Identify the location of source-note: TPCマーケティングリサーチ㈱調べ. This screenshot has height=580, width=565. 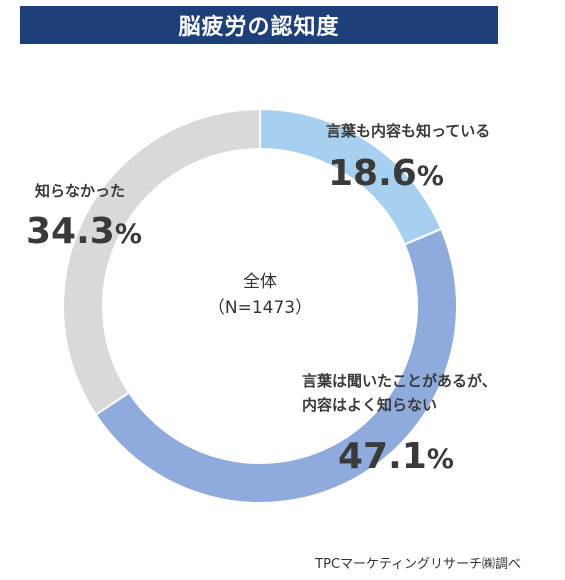
(418, 564).